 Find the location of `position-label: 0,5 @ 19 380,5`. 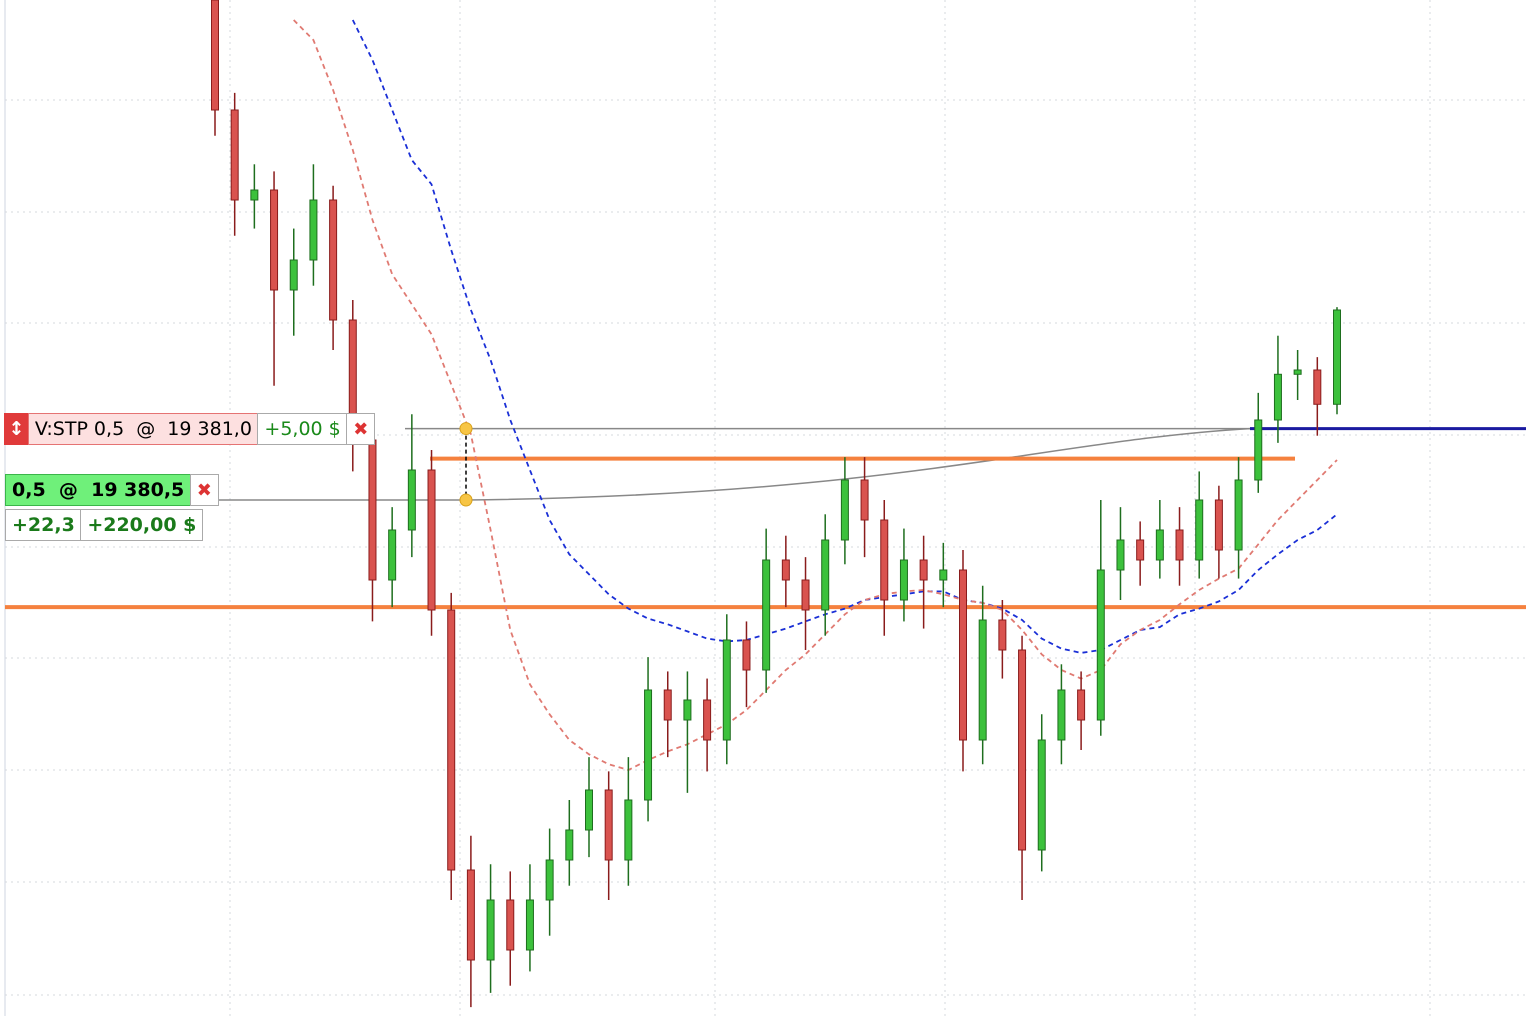

position-label: 0,5 @ 19 380,5 is located at coordinates (98, 490).